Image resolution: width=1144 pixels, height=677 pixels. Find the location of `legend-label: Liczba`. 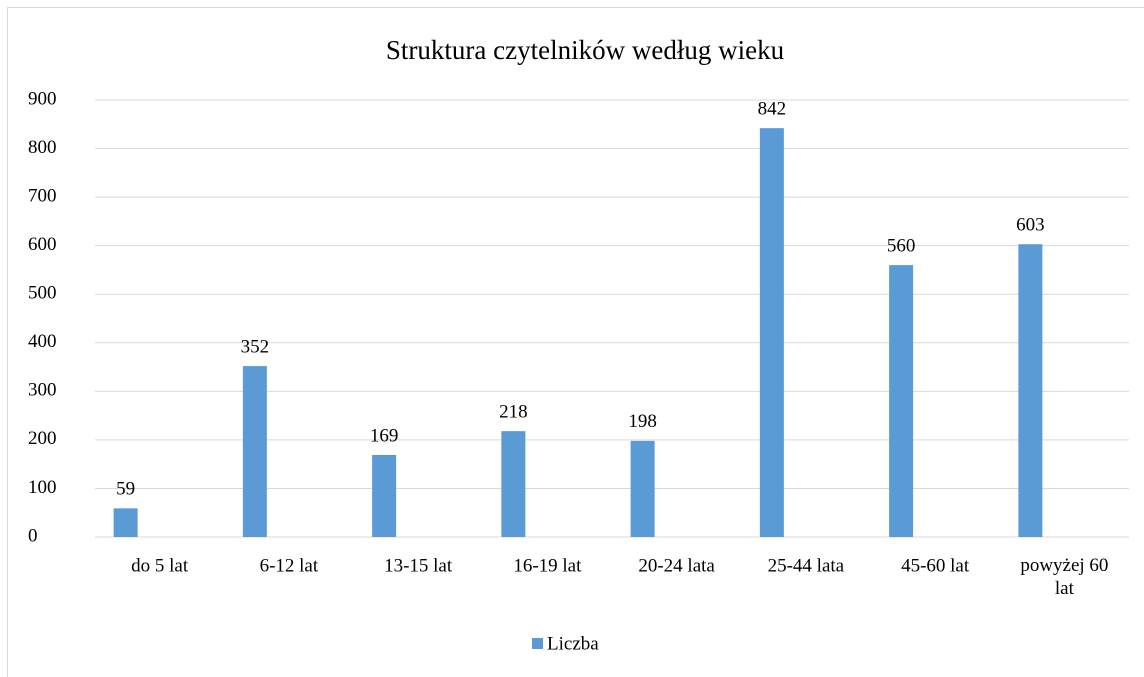

legend-label: Liczba is located at coordinates (573, 643).